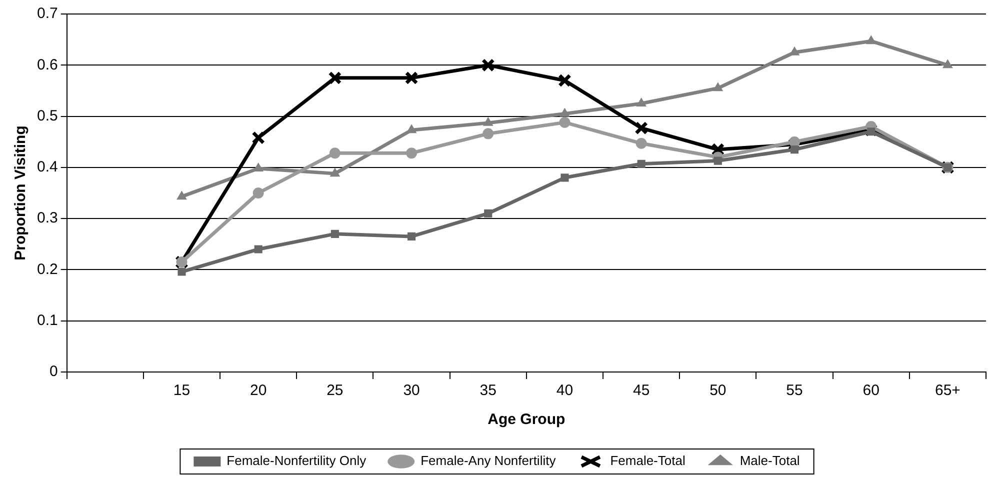  I want to click on legend-label: Male-Total, so click(770, 460).